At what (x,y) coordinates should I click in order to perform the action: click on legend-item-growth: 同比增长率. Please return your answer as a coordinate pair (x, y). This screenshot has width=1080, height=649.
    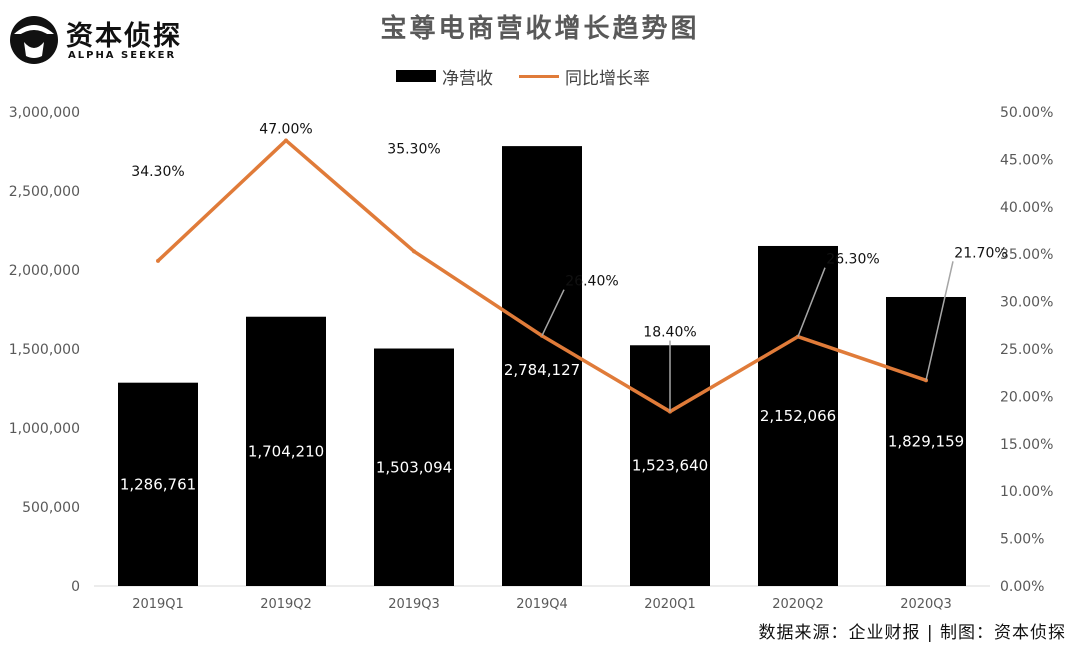
    Looking at the image, I should click on (584, 76).